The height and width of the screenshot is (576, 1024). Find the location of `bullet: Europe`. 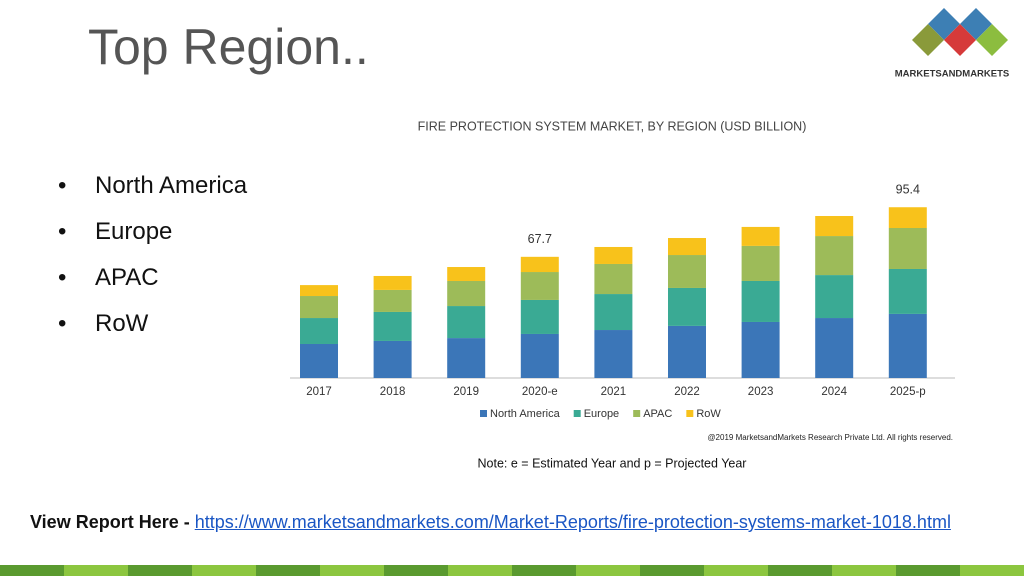

bullet: Europe is located at coordinates (152, 241).